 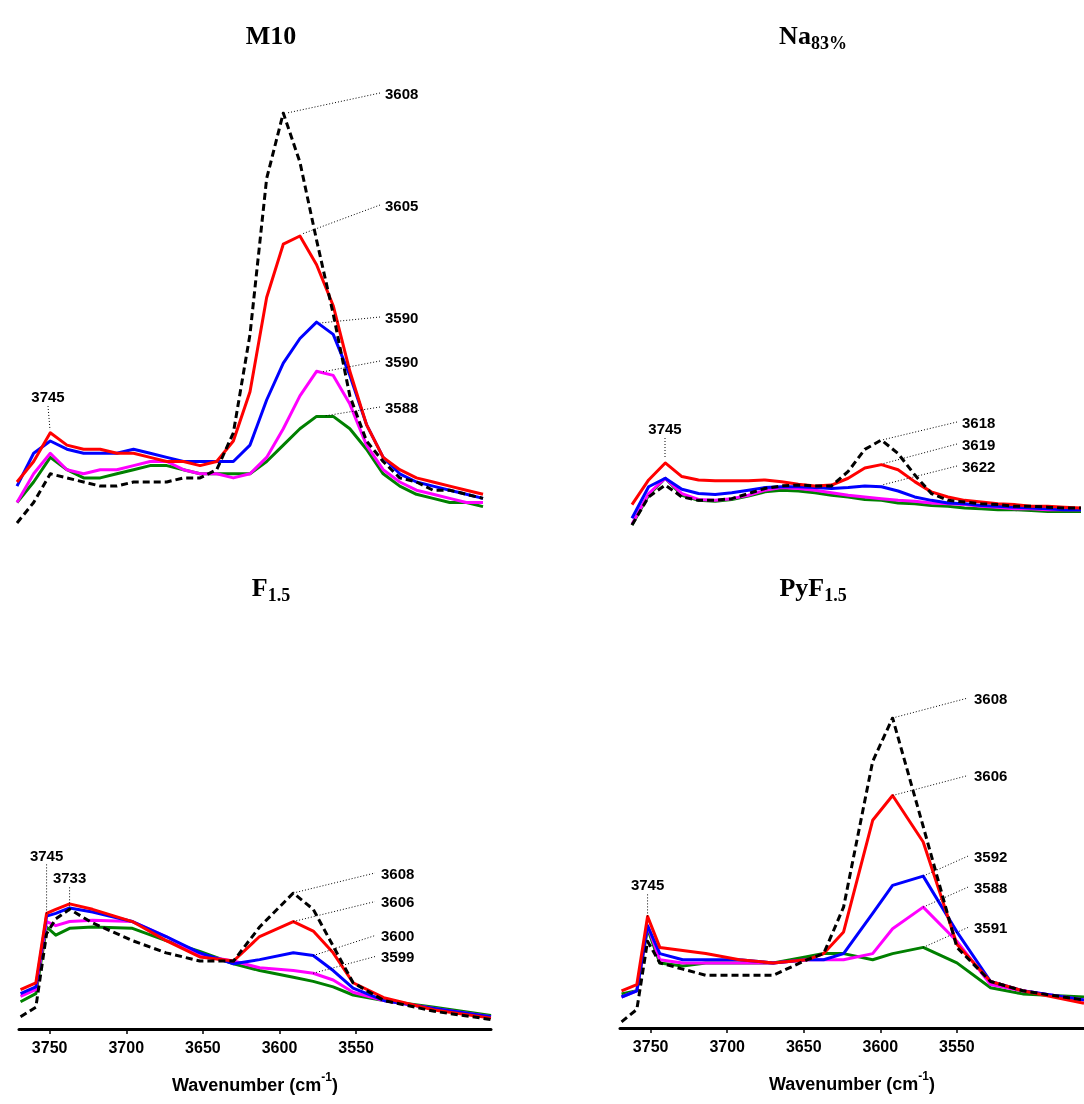 What do you see at coordinates (69, 877) in the screenshot?
I see `annotation: 3733` at bounding box center [69, 877].